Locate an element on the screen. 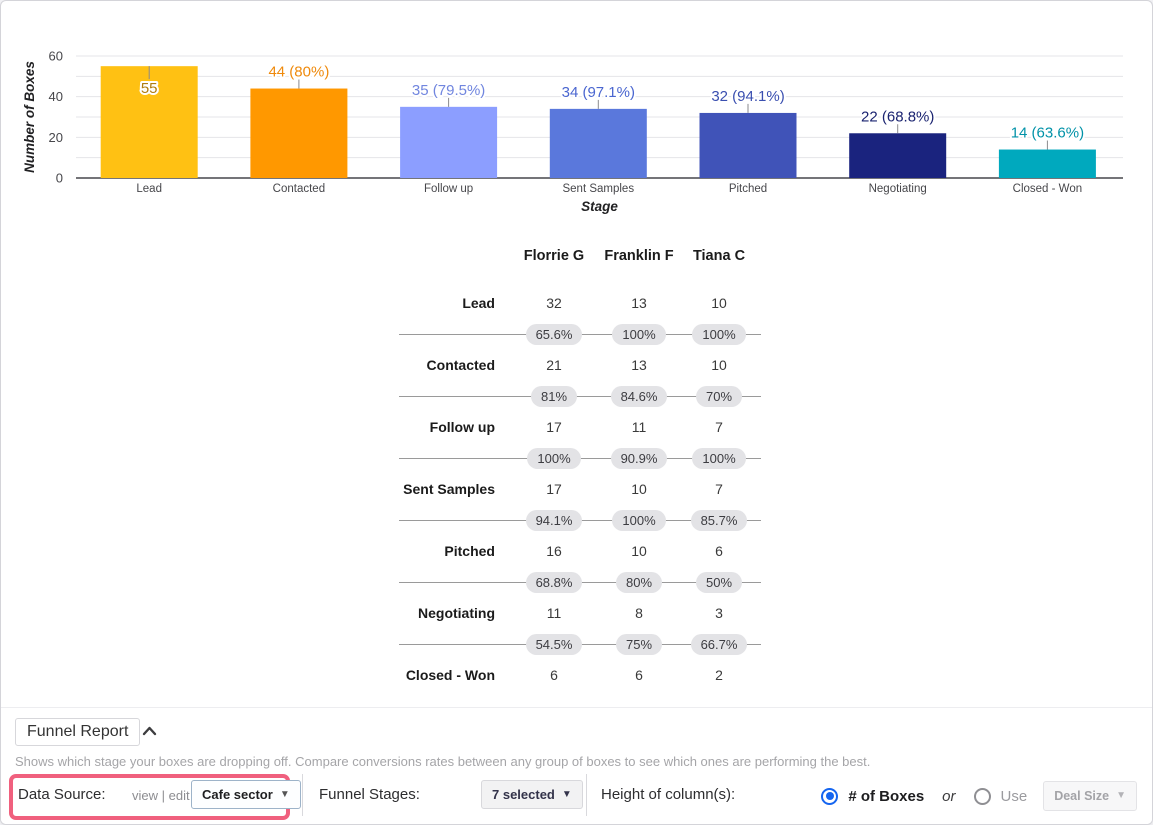 This screenshot has width=1153, height=825. conversion-row: 68.8% 80% 50% is located at coordinates (580, 582).